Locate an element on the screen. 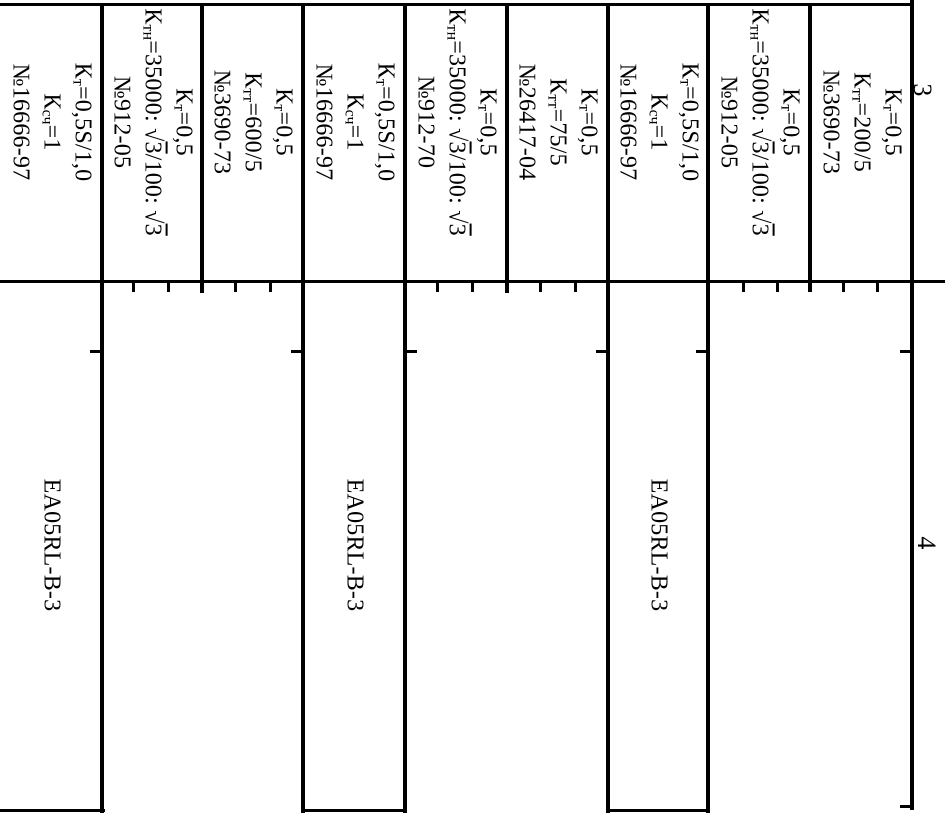  column-header-4: 4 is located at coordinates (926, 543).